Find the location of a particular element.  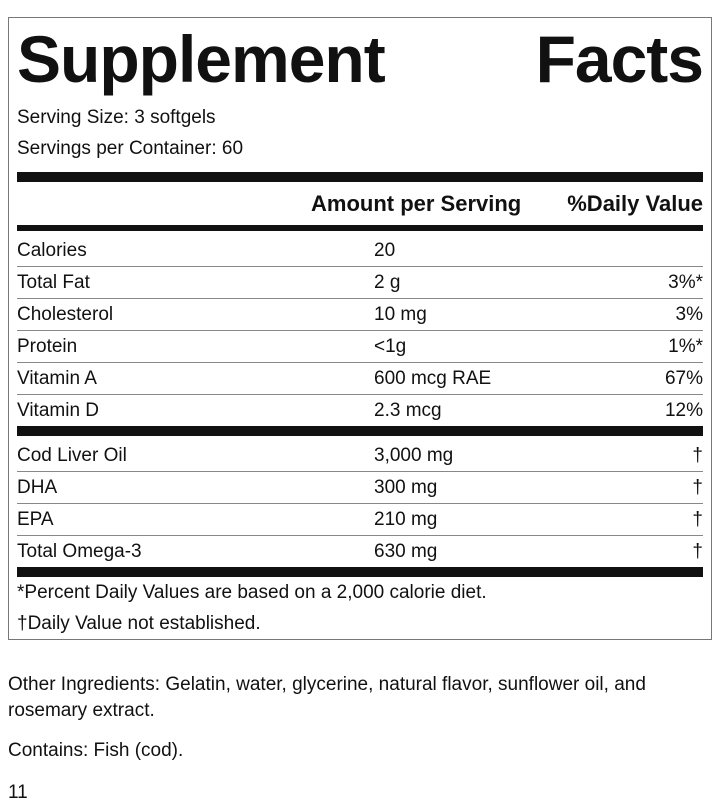

nutrient-row: Cholesterol 10 mg 3% is located at coordinates (360, 315).